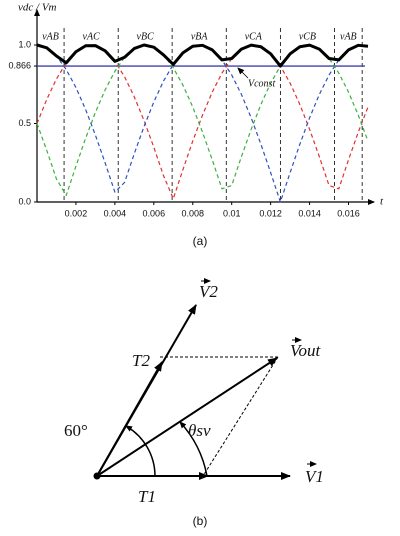 Image resolution: width=400 pixels, height=536 pixels. I want to click on x-tick-label: 0.014, so click(309, 213).